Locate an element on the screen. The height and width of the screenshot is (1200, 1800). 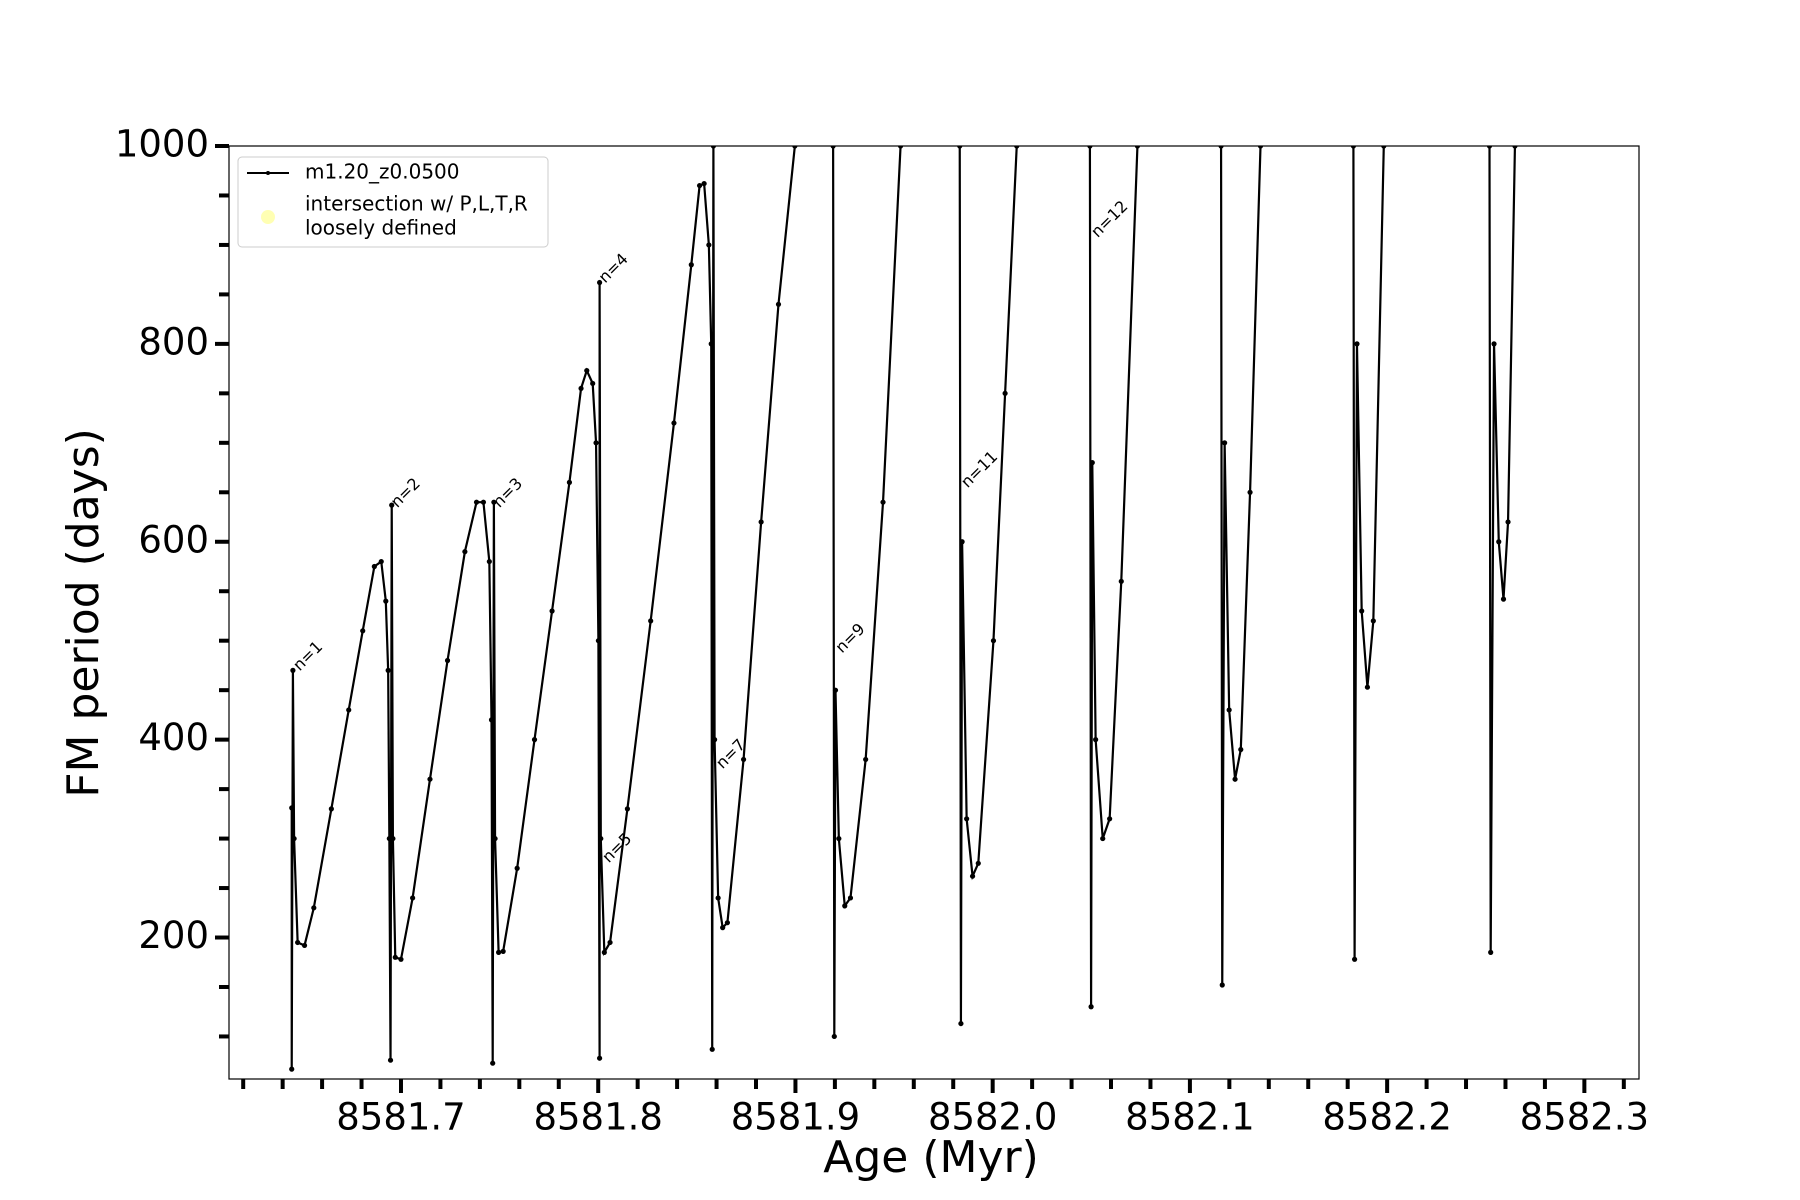
x-tick-label: 8582.2 is located at coordinates (1386, 1117).